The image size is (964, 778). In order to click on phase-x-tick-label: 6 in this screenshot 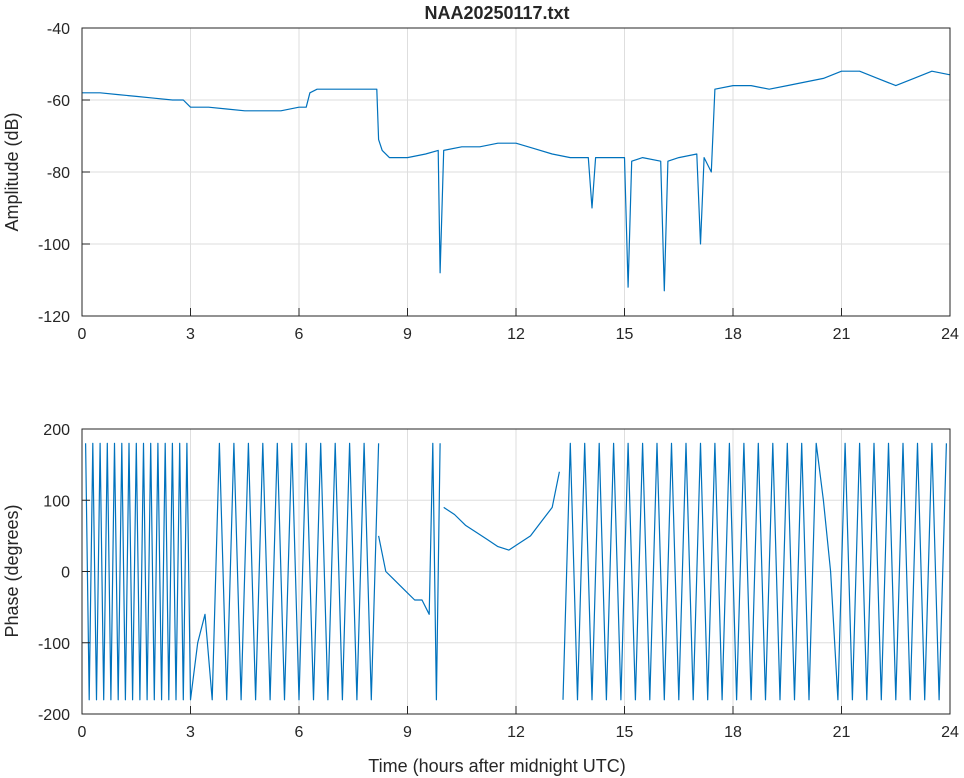, I will do `click(299, 732)`.